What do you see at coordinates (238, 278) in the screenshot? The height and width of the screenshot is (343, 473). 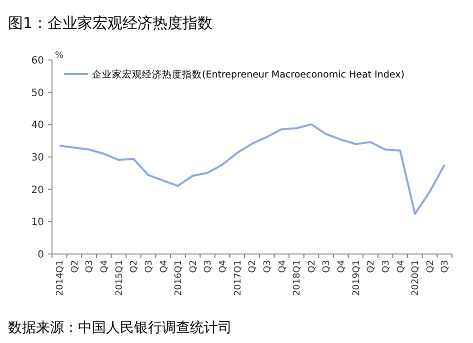 I see `x-tick-label: 2017Q1` at bounding box center [238, 278].